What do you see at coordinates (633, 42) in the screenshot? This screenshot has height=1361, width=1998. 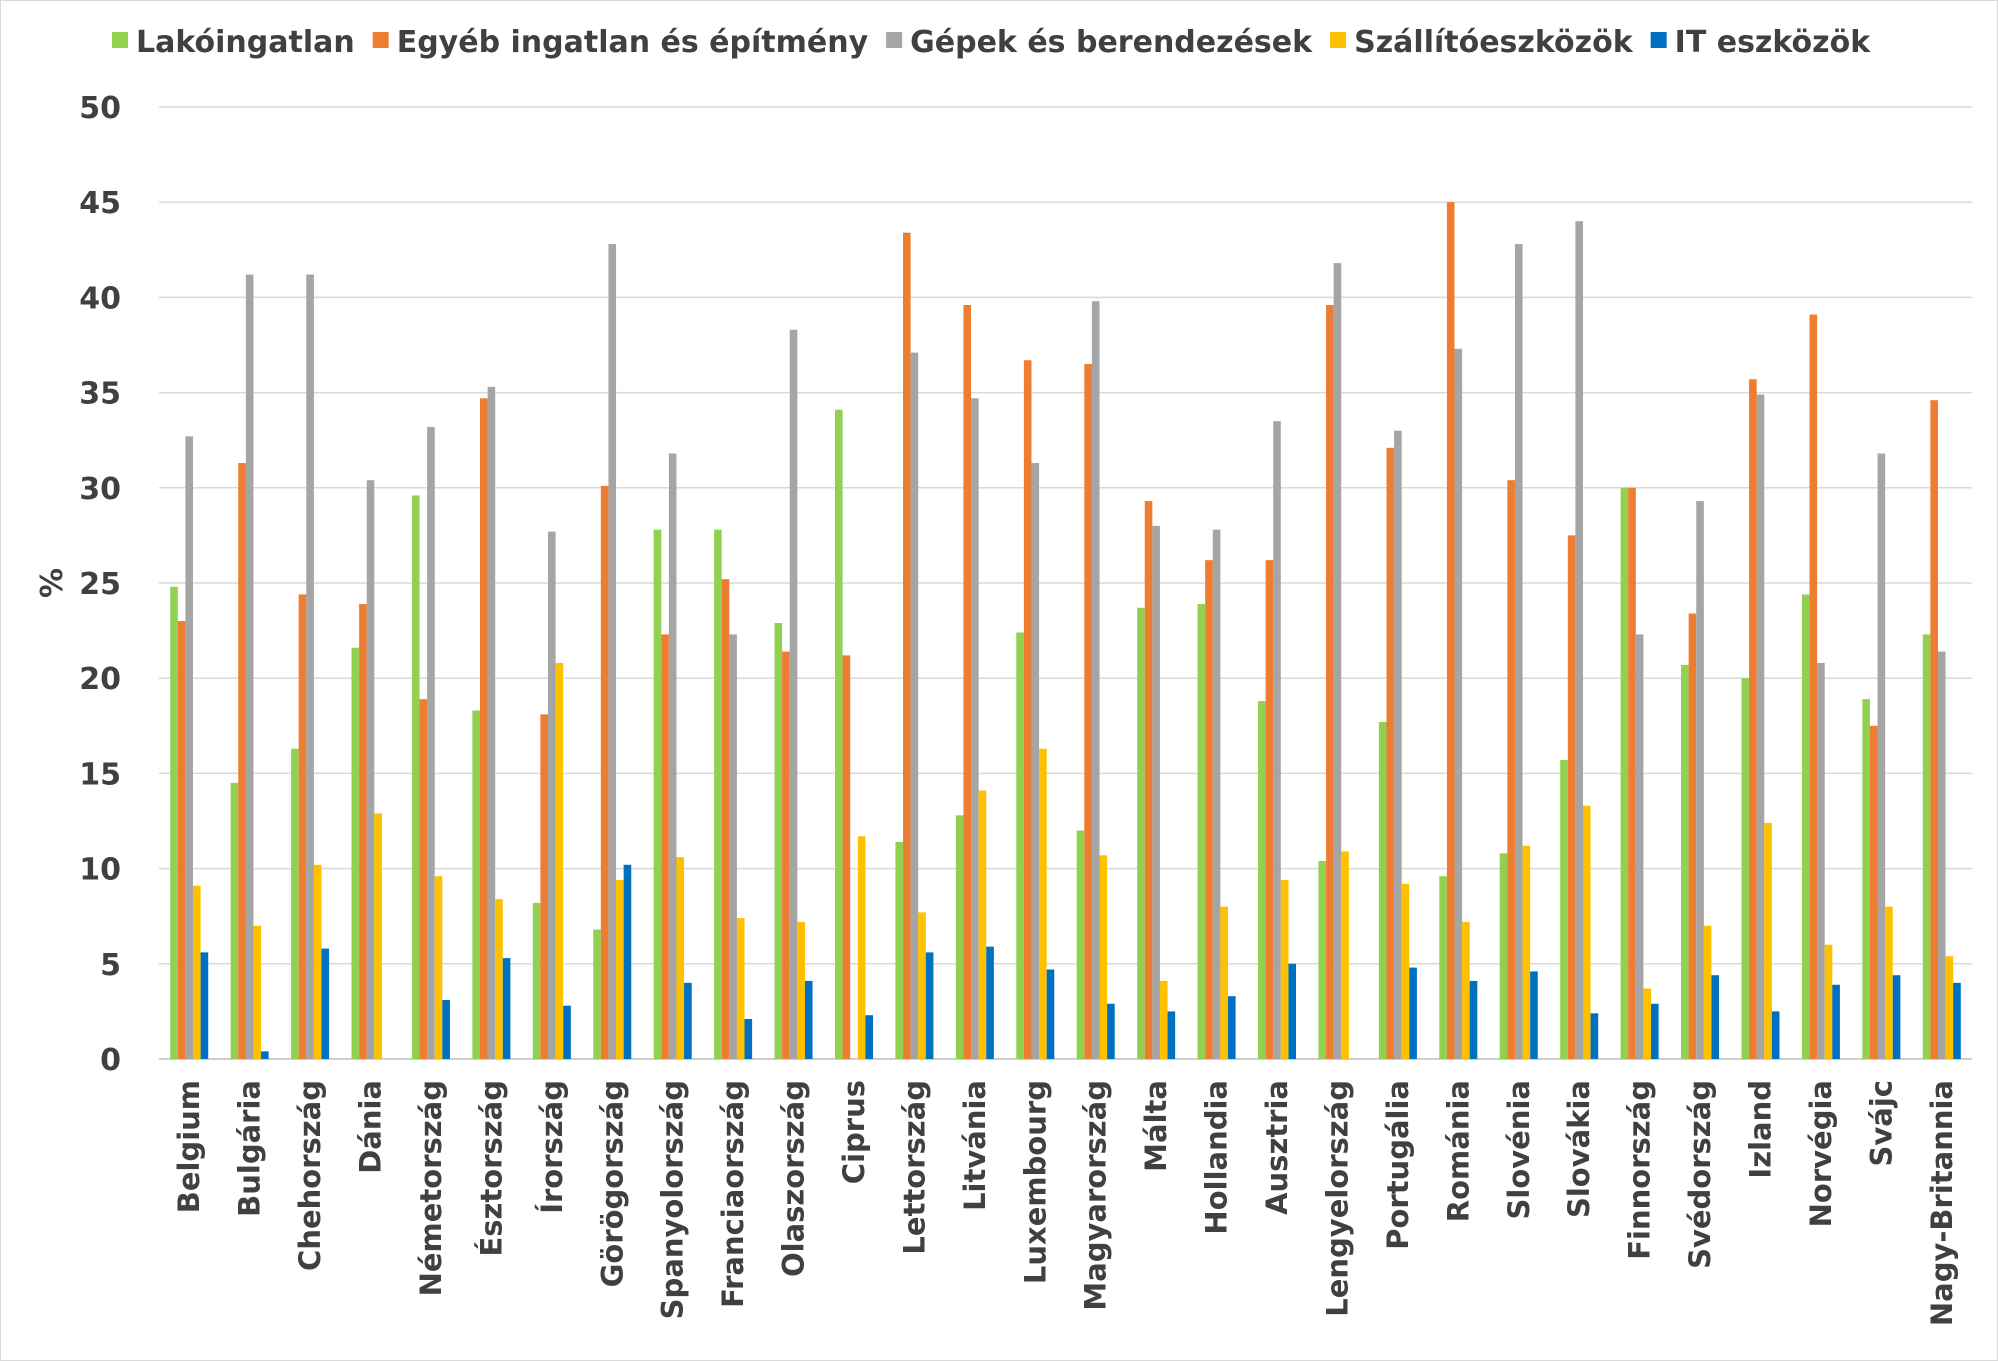 I see `legend-label: Egyéb ingatlan és építmény` at bounding box center [633, 42].